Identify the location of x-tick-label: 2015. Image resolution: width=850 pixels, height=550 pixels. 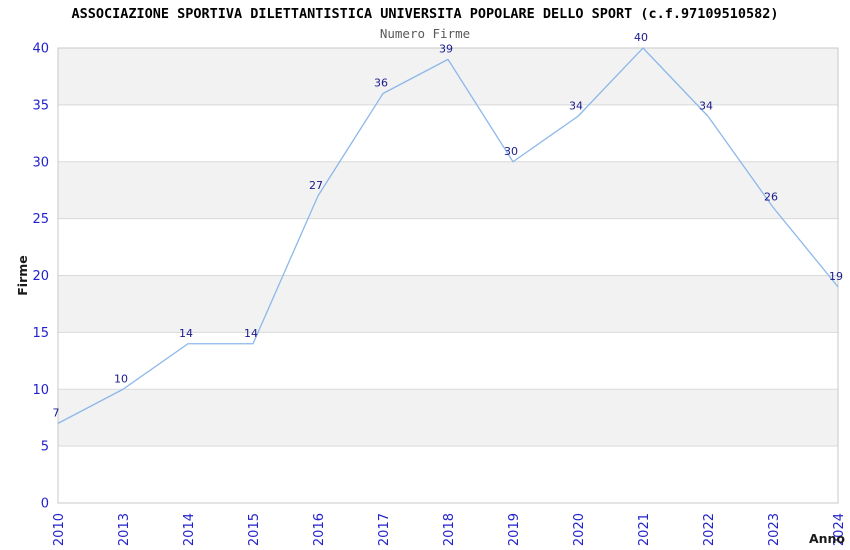
(254, 529).